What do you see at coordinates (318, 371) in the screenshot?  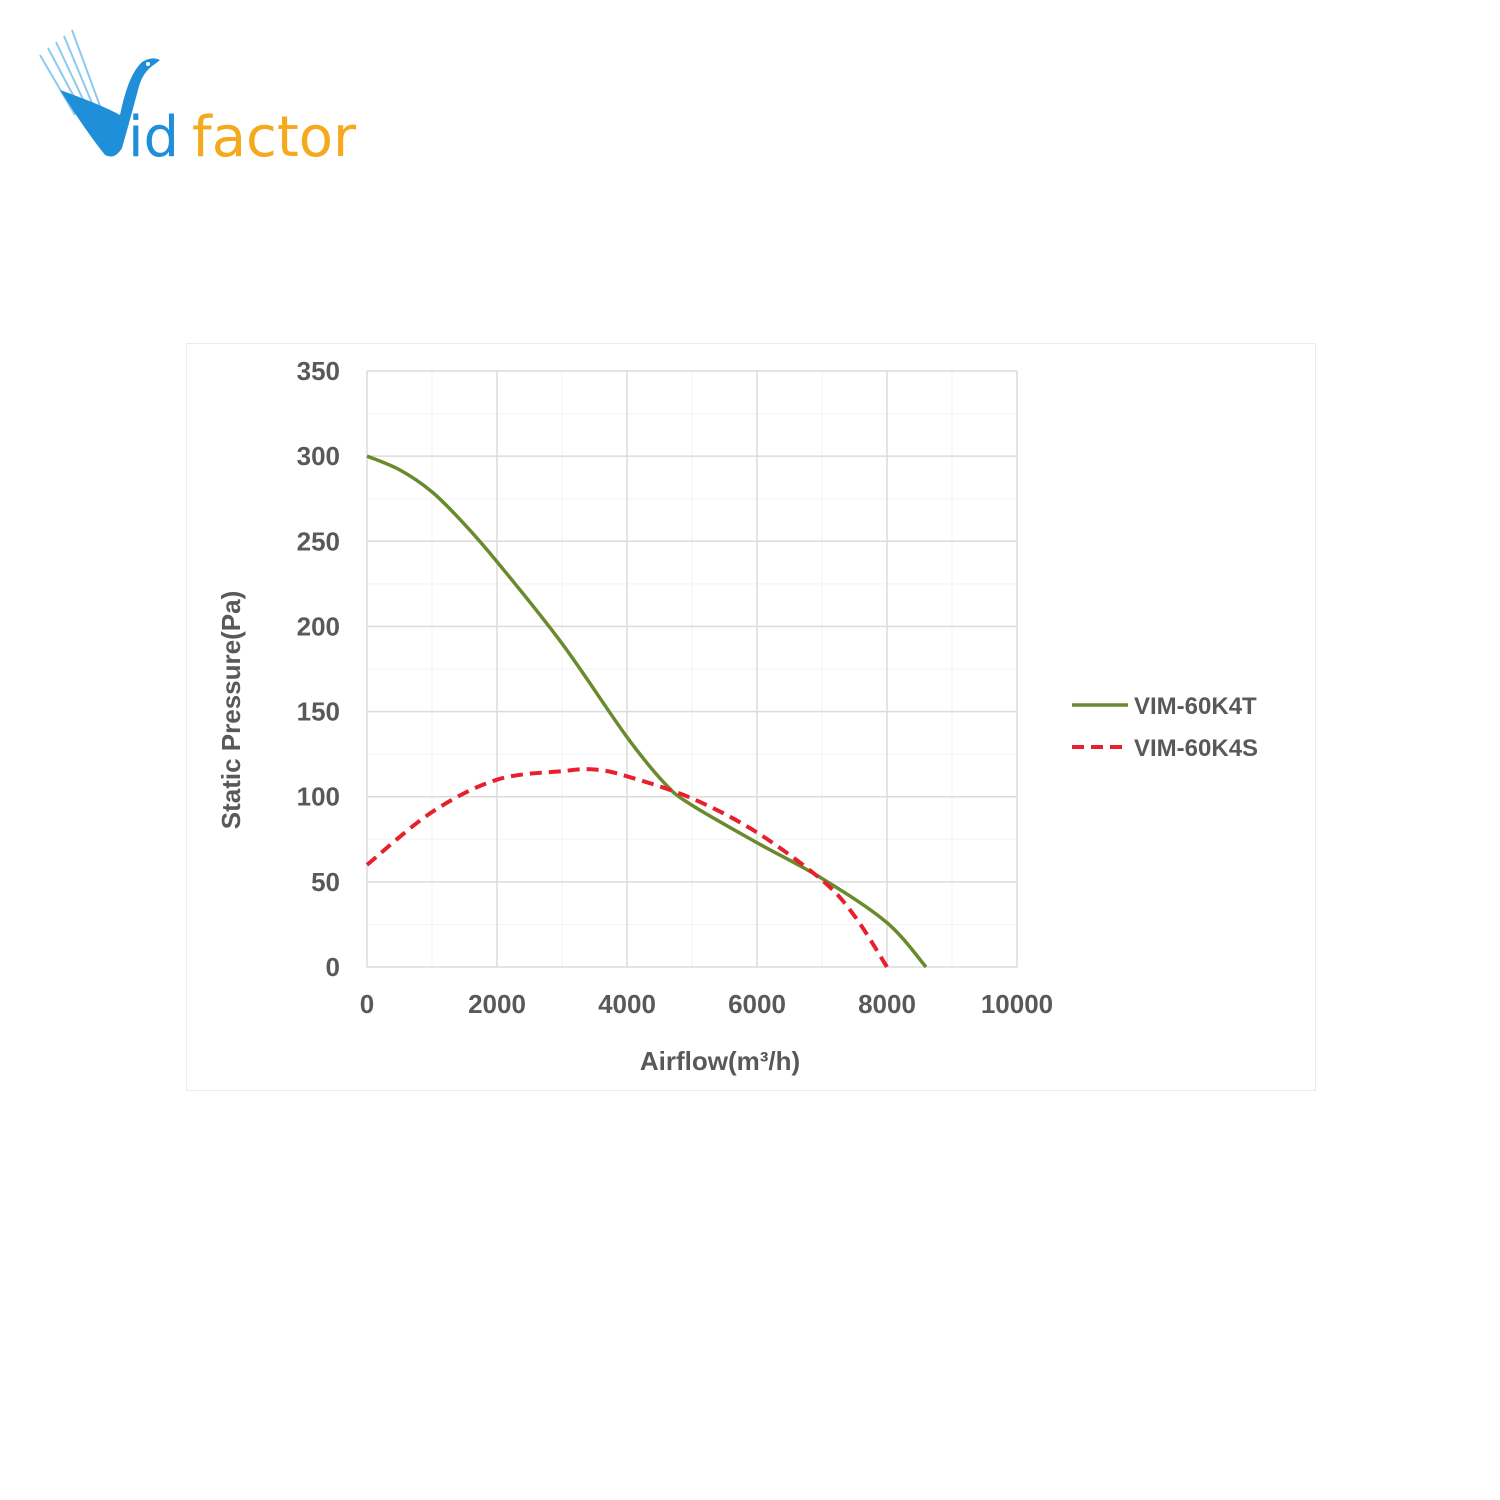 I see `y-tick-label: 350` at bounding box center [318, 371].